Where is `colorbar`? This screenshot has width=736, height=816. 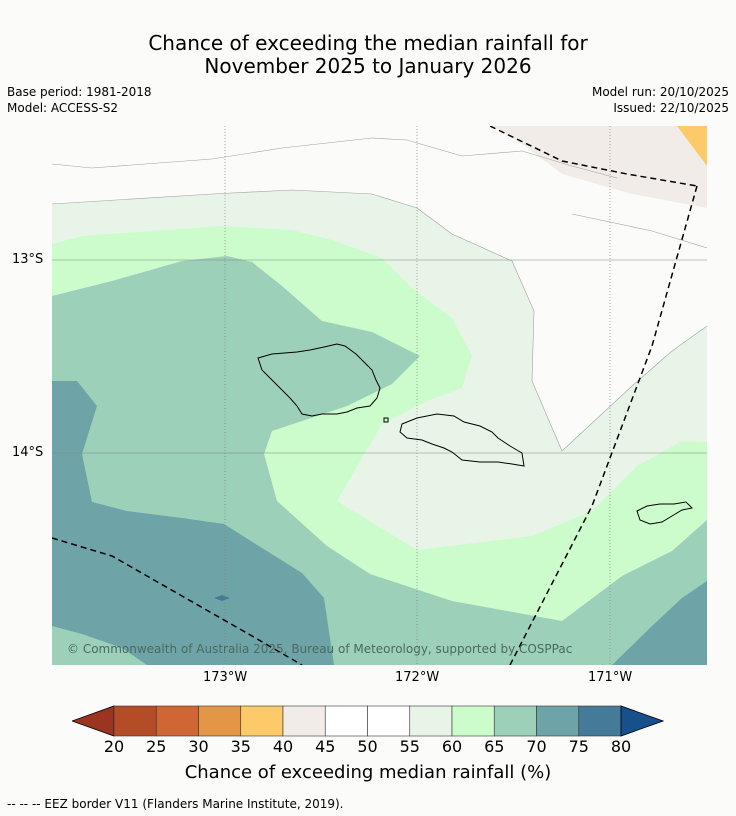 colorbar is located at coordinates (368, 721).